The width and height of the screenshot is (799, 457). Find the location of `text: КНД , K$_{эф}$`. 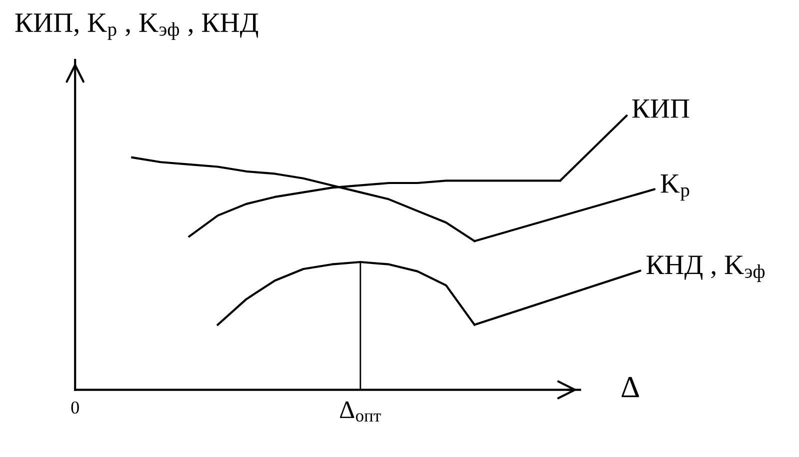

text: КНД , K$_{эф}$ is located at coordinates (705, 269).